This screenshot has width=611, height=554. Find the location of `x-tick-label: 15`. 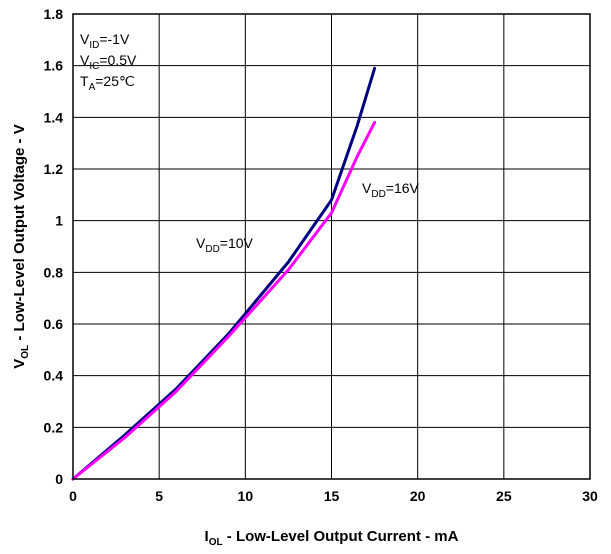

x-tick-label: 15 is located at coordinates (332, 496).